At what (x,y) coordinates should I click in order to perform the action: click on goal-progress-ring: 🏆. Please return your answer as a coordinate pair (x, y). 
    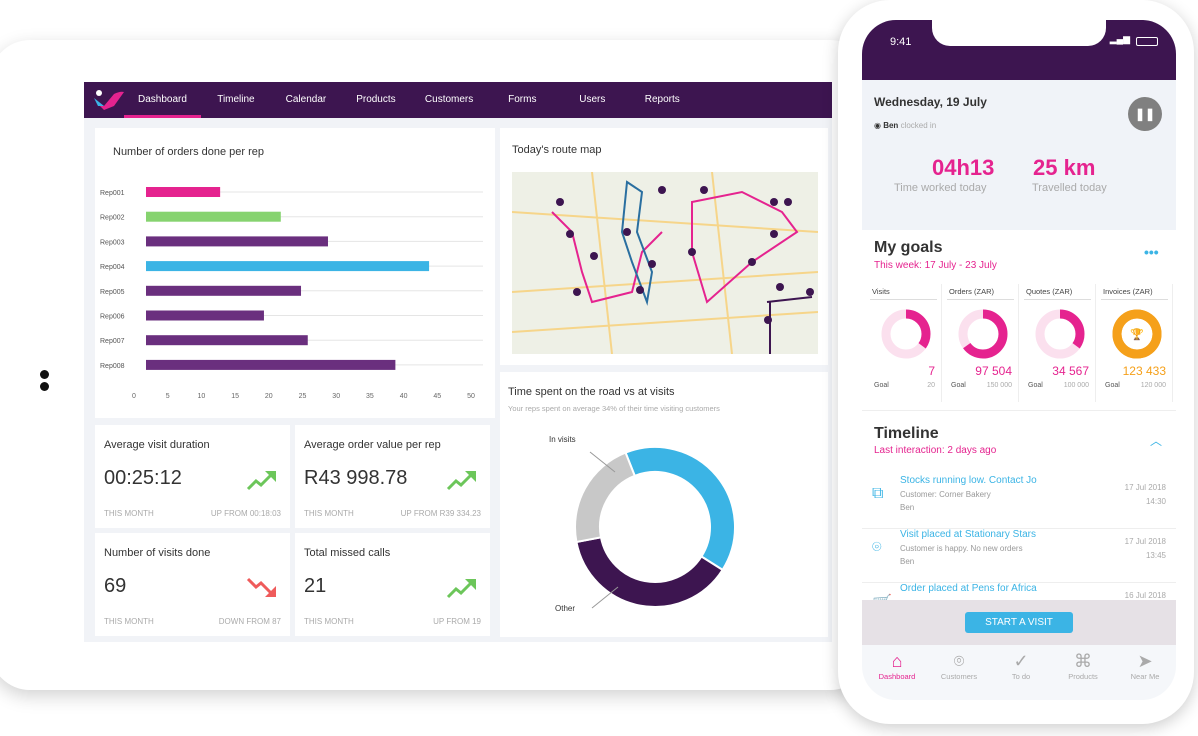
    Looking at the image, I should click on (1137, 334).